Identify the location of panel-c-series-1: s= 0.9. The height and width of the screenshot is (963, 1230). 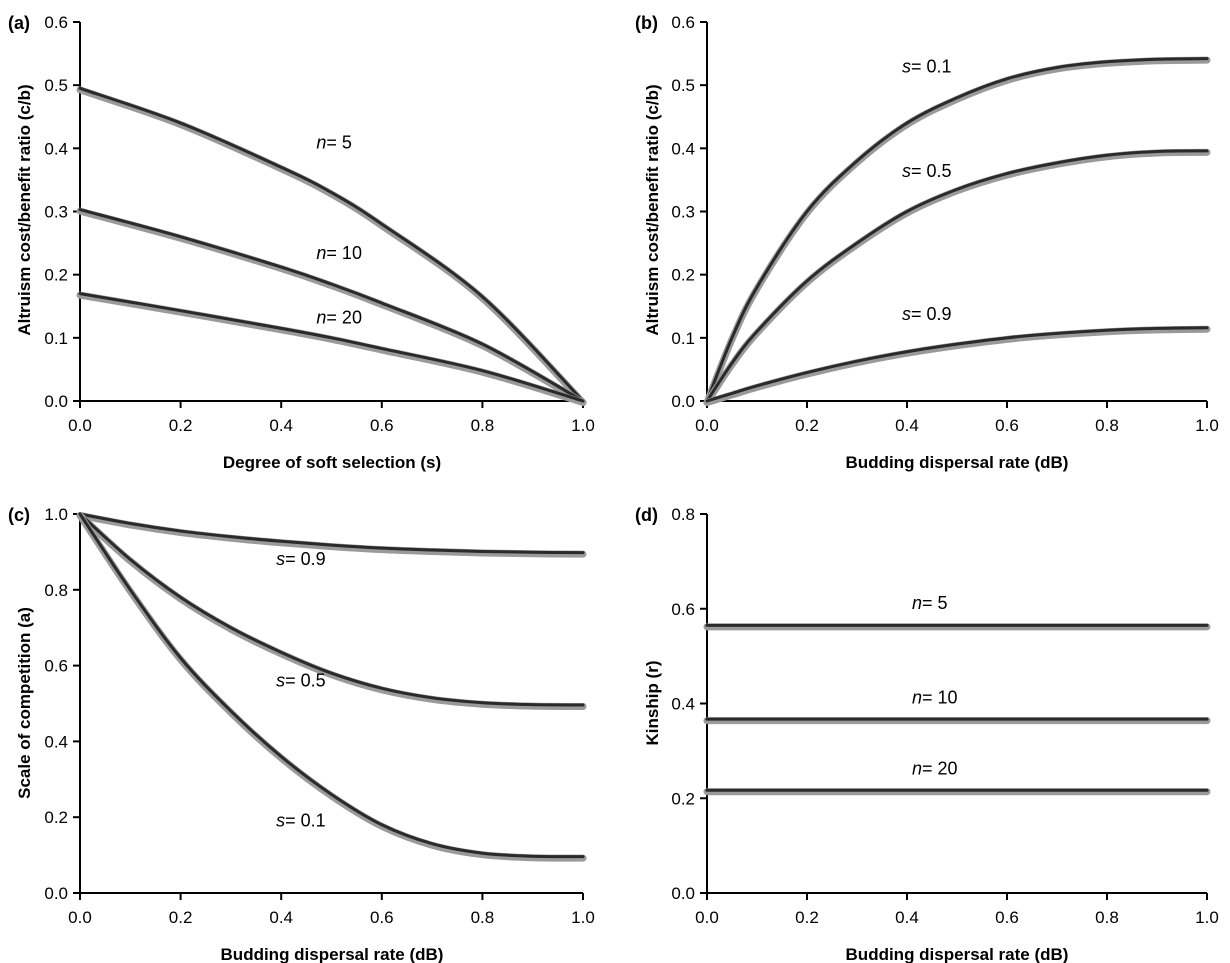
(331, 540).